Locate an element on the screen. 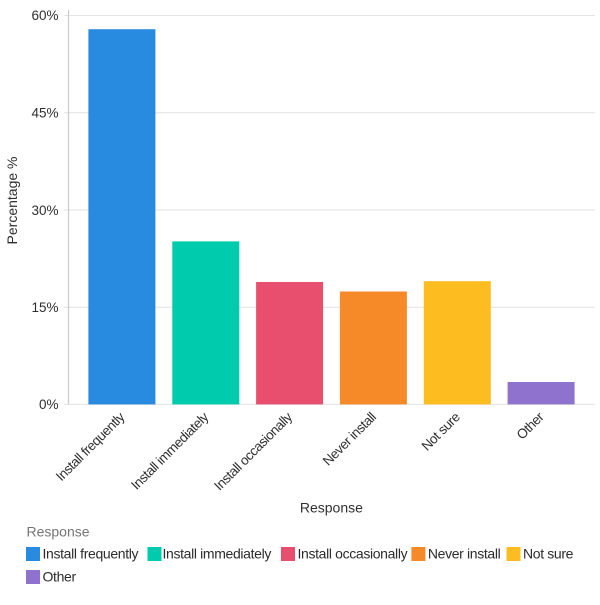  svg-text: Not sure is located at coordinates (548, 554).